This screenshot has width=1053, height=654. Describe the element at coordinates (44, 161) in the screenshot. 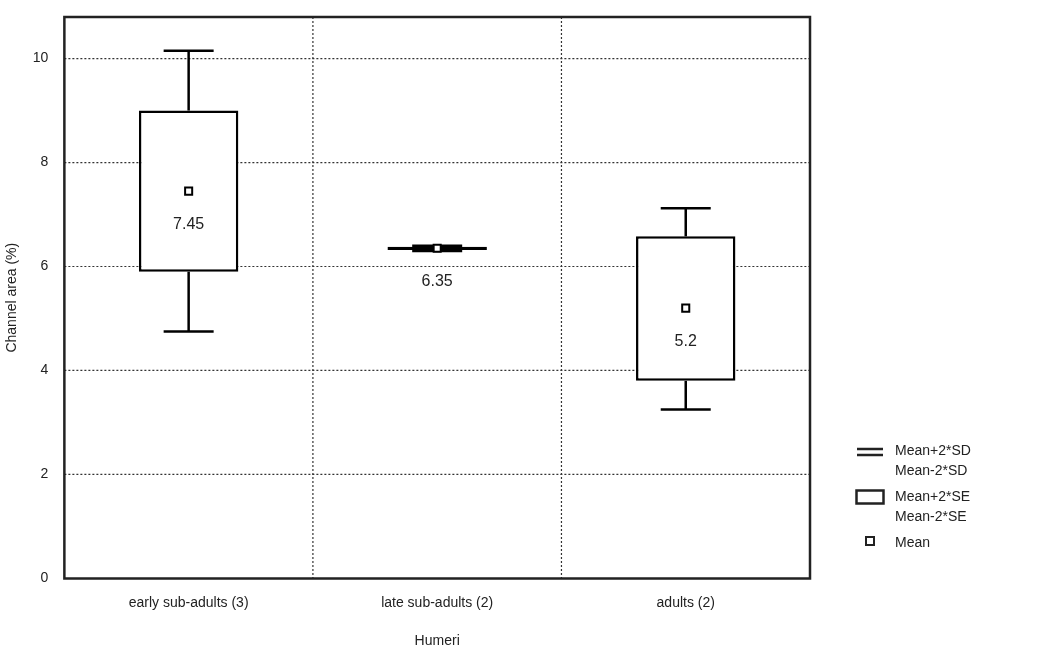

I see `y-tick-label: 8` at that location.